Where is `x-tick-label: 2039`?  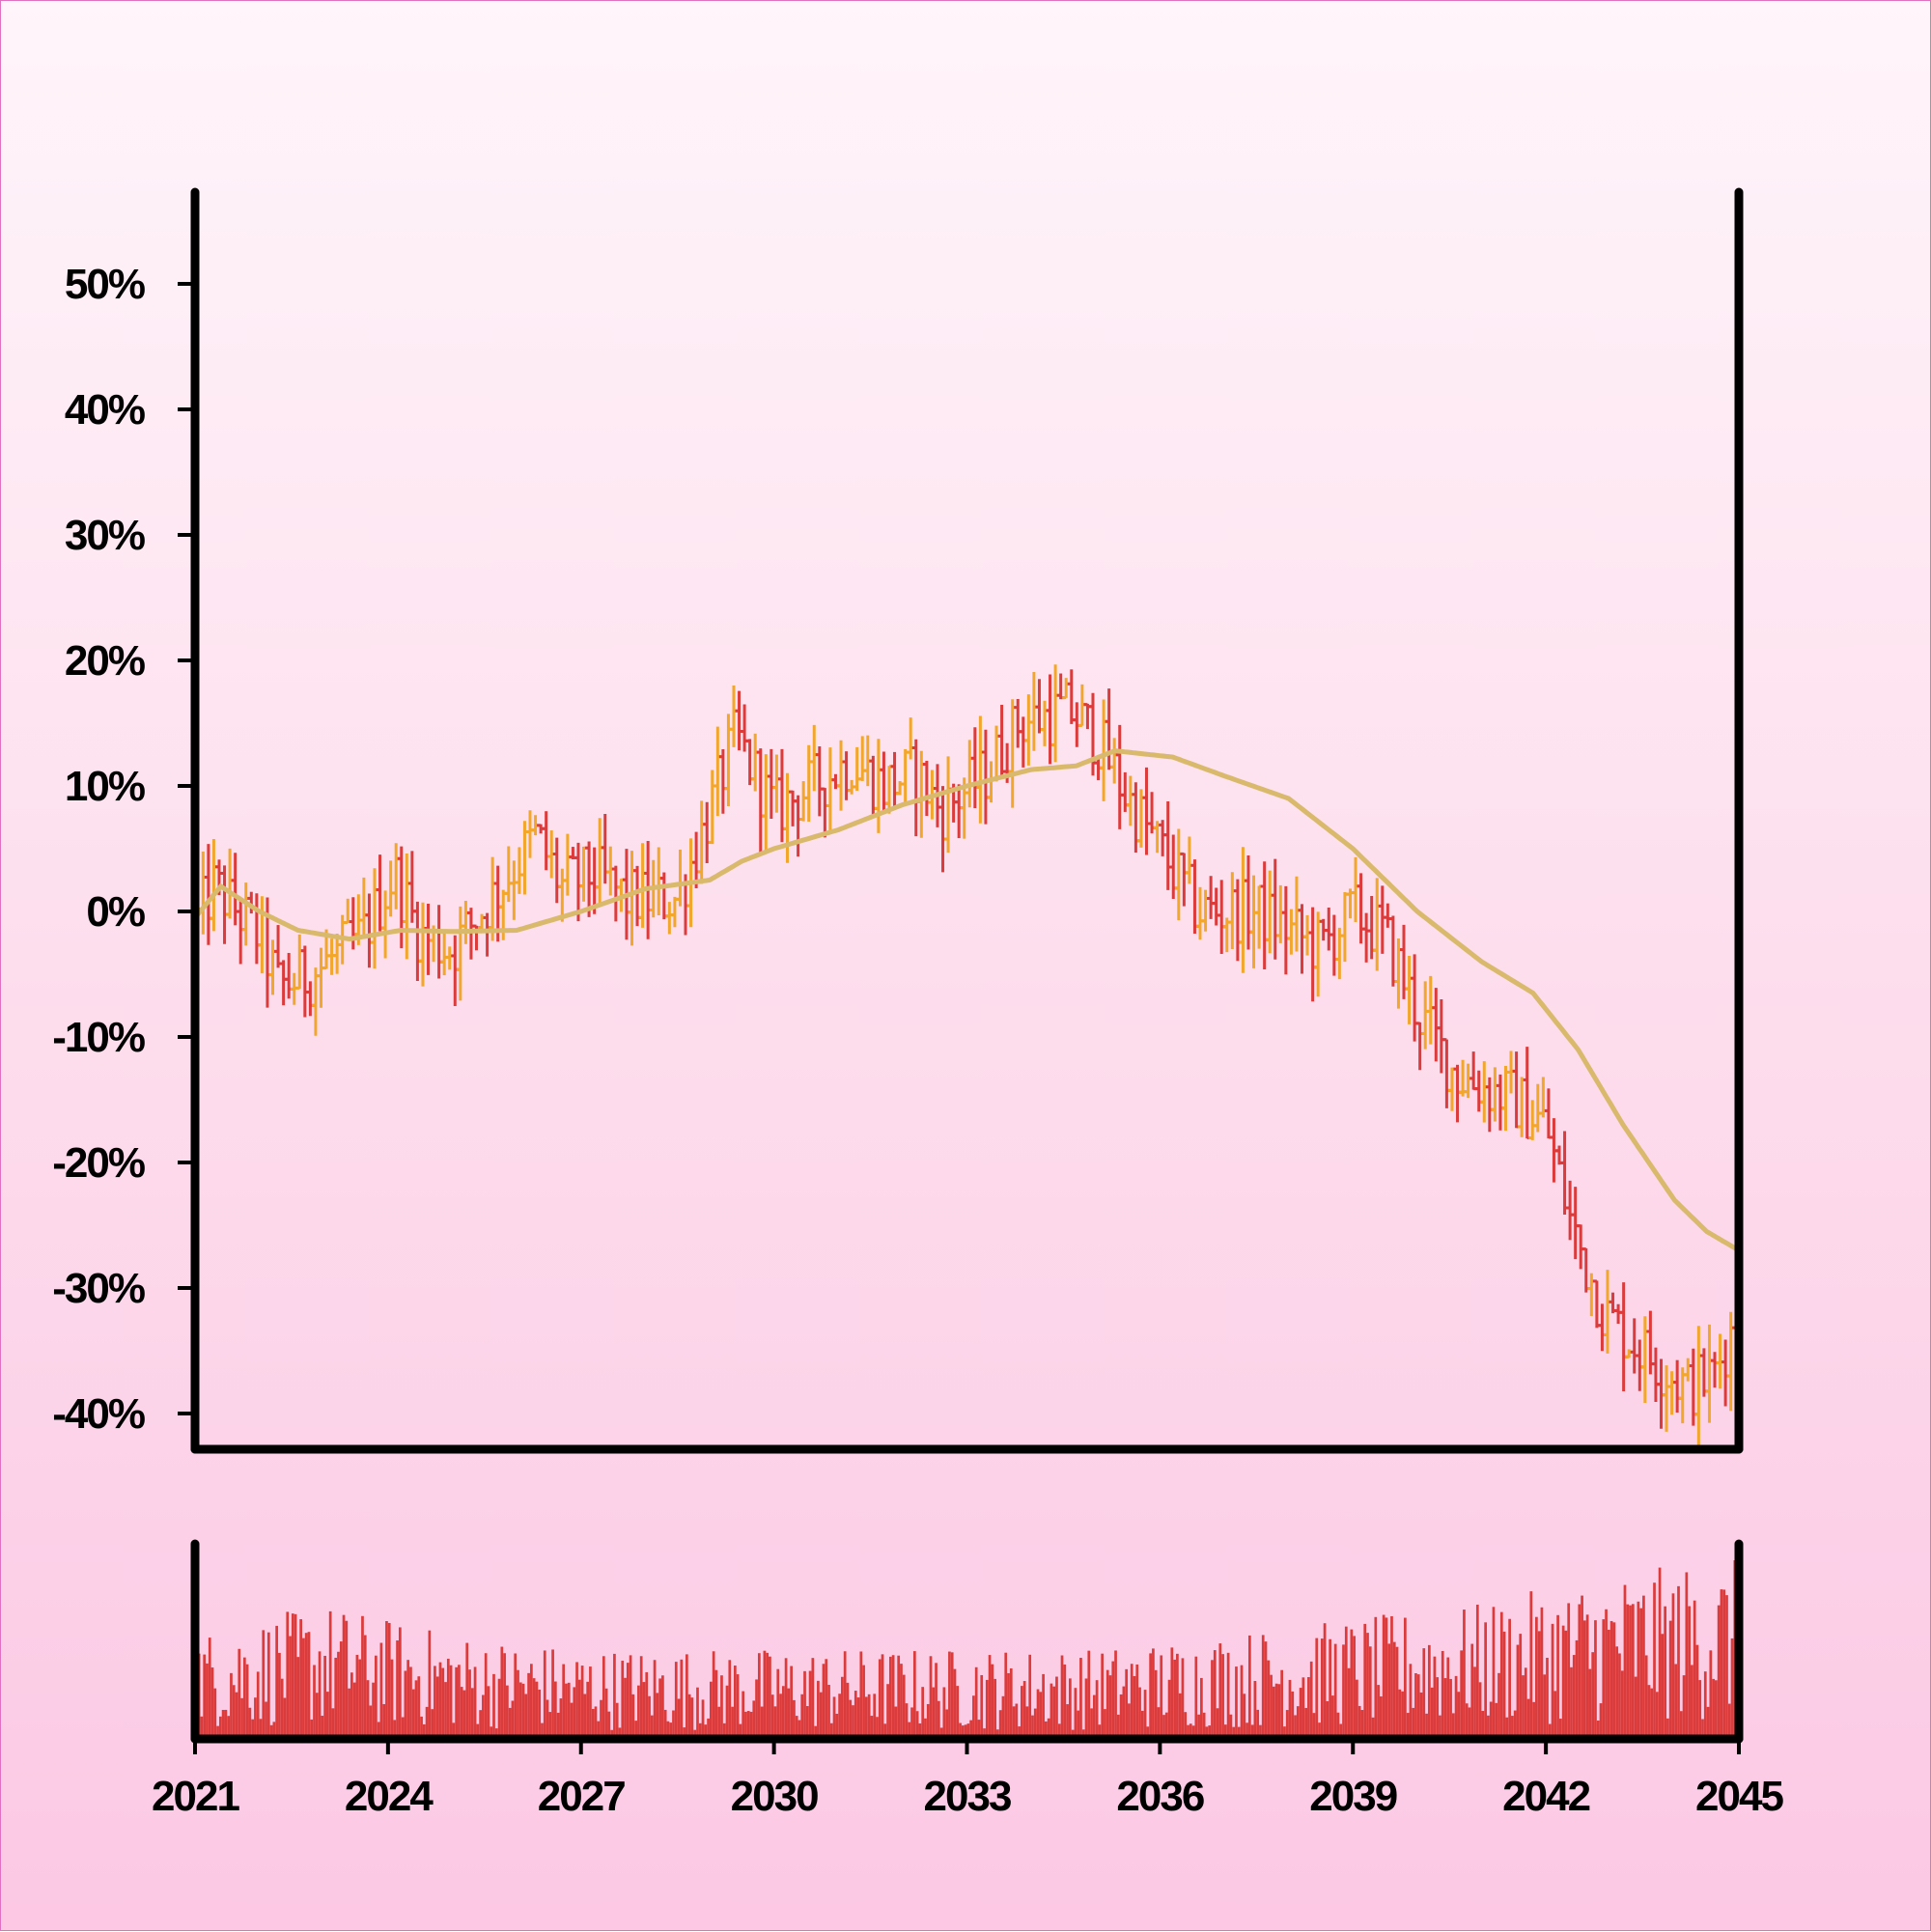 x-tick-label: 2039 is located at coordinates (1352, 1797).